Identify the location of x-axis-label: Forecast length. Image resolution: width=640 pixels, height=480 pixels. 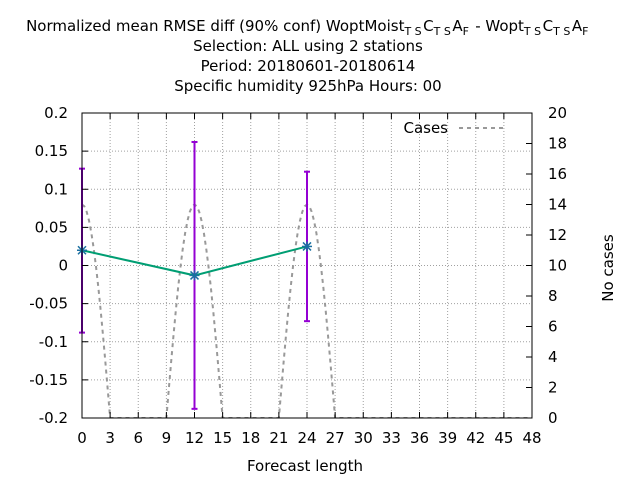
(305, 466).